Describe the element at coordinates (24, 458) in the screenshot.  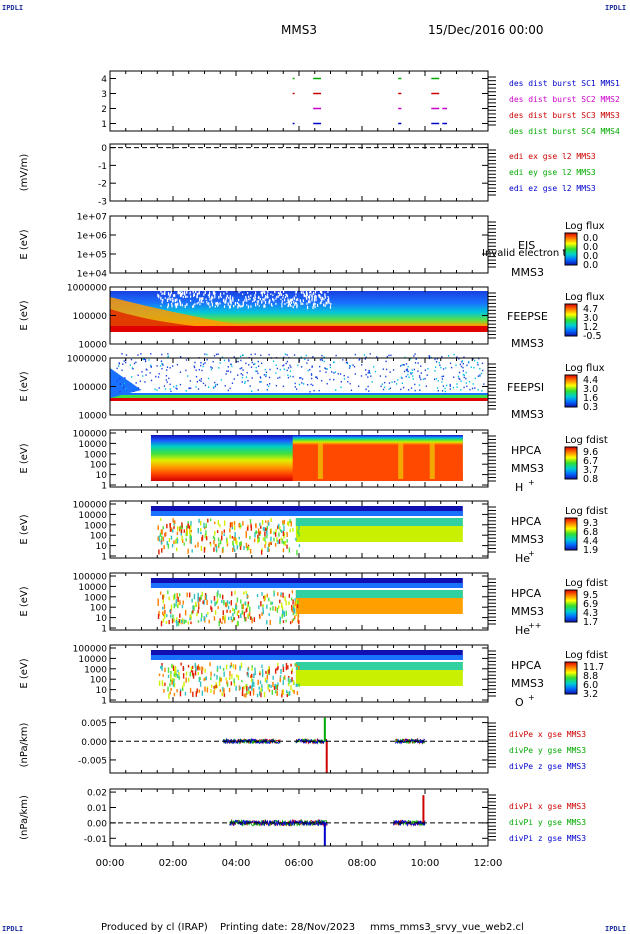
I see `y-axis-label: E (eV)` at that location.